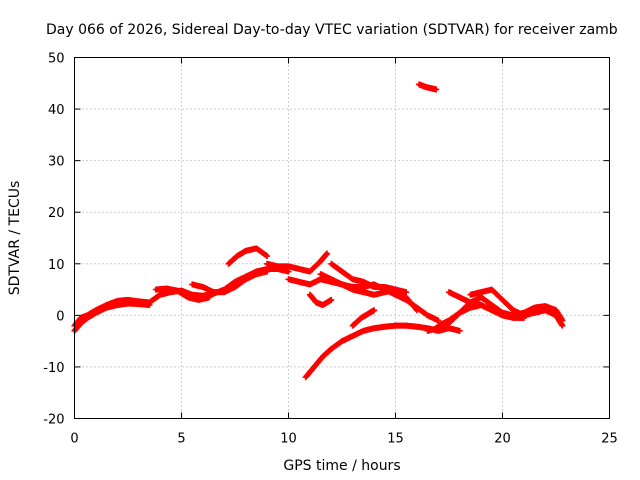 Image resolution: width=640 pixels, height=480 pixels. I want to click on x-axis-label: GPS time / hours, so click(341, 466).